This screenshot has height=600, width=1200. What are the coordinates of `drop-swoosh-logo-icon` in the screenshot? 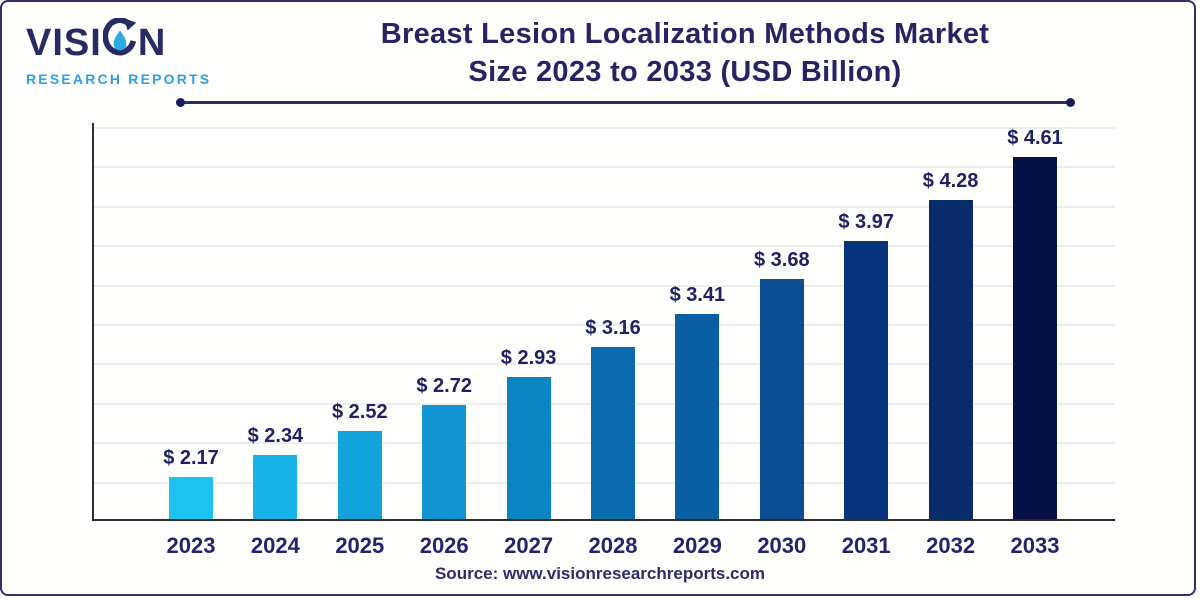 It's located at (119, 42).